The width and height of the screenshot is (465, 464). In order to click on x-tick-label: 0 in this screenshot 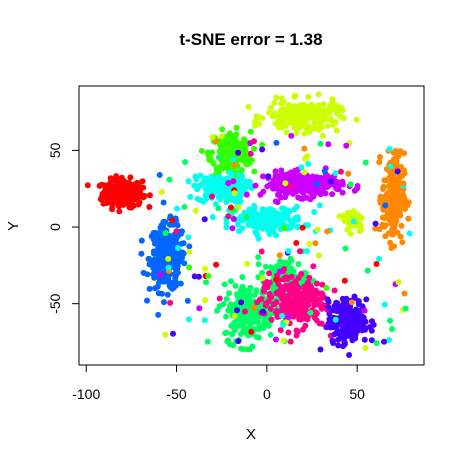, I will do `click(267, 394)`.